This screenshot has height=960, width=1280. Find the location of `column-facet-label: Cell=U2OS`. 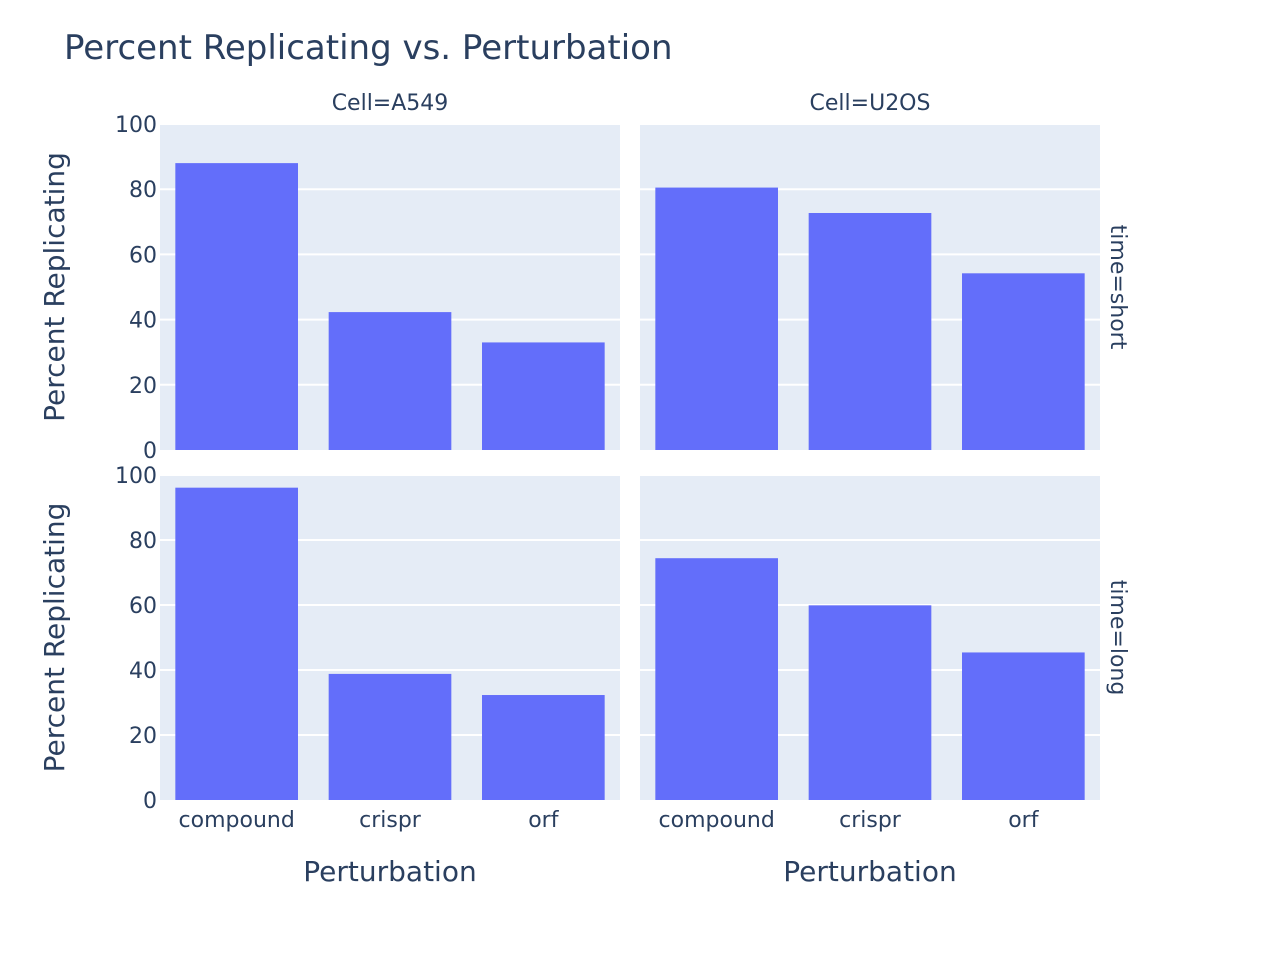

column-facet-label: Cell=U2OS is located at coordinates (870, 103).